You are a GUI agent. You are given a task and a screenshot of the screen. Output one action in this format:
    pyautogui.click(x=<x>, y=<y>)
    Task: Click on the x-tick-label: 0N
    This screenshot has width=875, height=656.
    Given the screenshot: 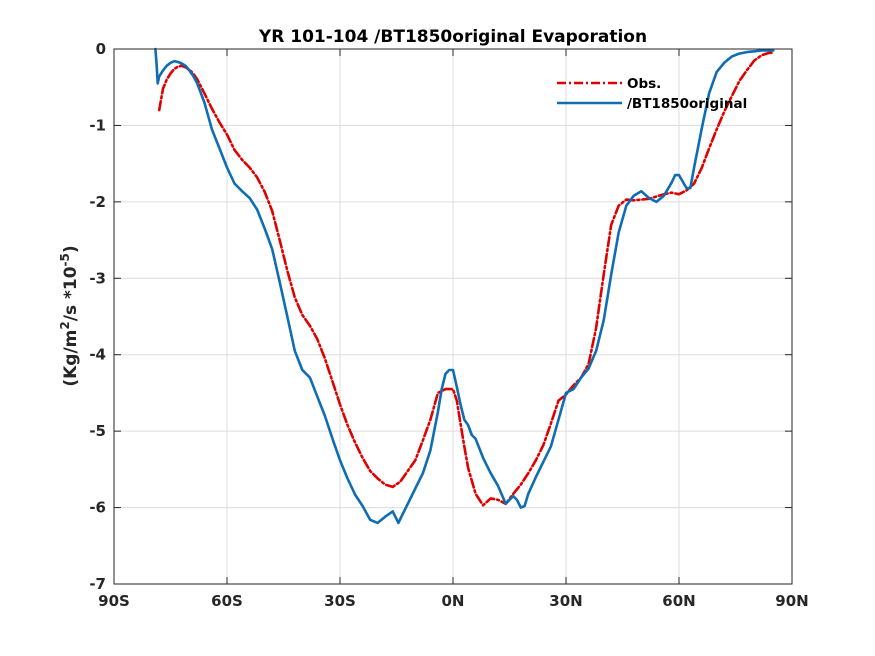 What is the action you would take?
    pyautogui.click(x=453, y=601)
    